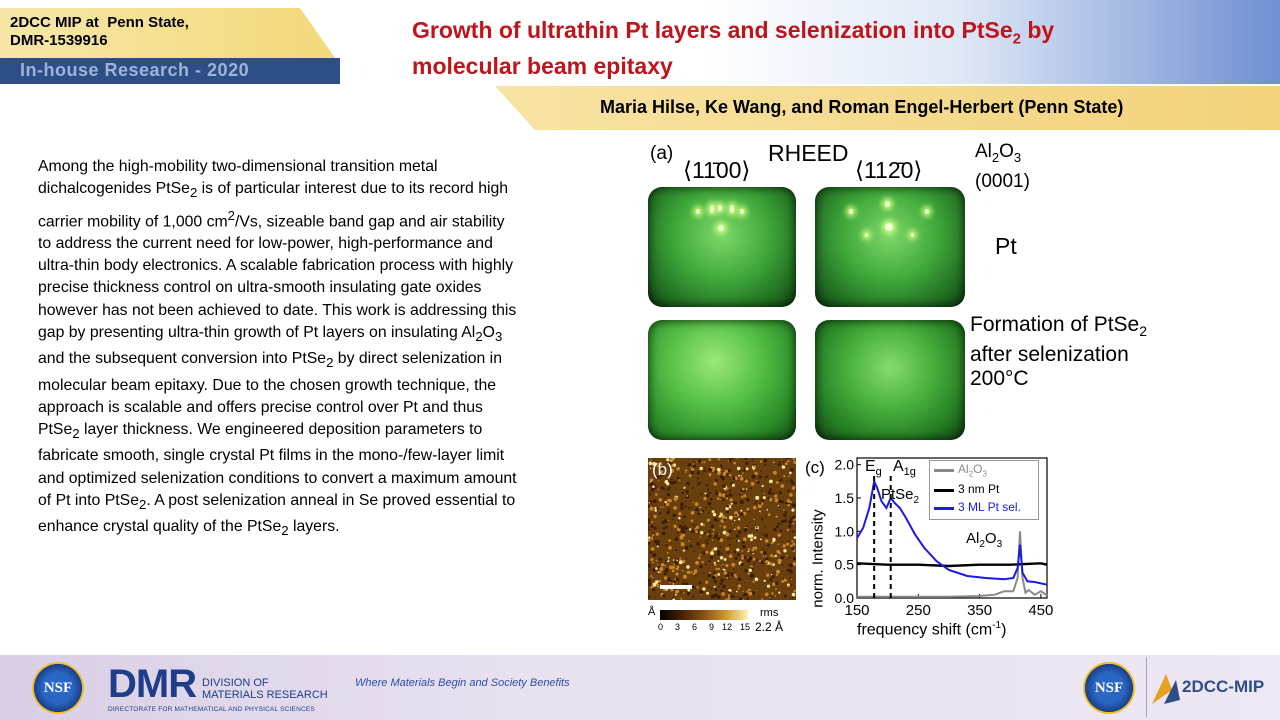 This screenshot has width=1280, height=720. I want to click on y-tick-label: 1.0, so click(845, 531).